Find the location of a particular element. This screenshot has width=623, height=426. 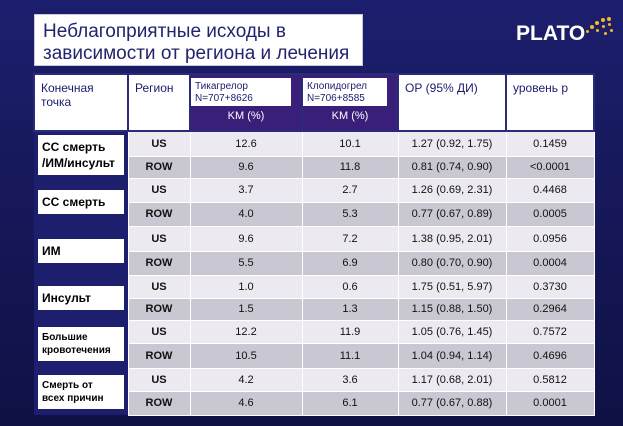

ticagrelor-km-cell: 3.7 is located at coordinates (246, 190).